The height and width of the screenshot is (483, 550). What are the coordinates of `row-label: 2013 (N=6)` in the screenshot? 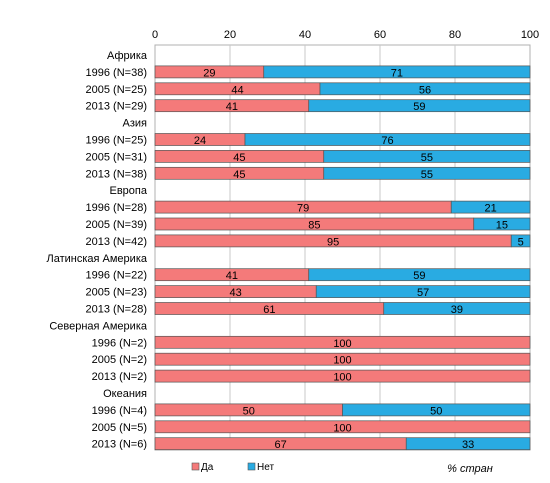 It's located at (119, 445).